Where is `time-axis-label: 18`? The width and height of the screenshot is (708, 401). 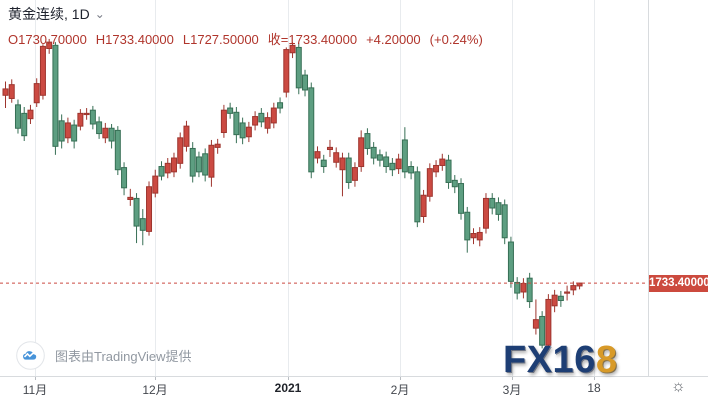
time-axis-label: 18 is located at coordinates (594, 388).